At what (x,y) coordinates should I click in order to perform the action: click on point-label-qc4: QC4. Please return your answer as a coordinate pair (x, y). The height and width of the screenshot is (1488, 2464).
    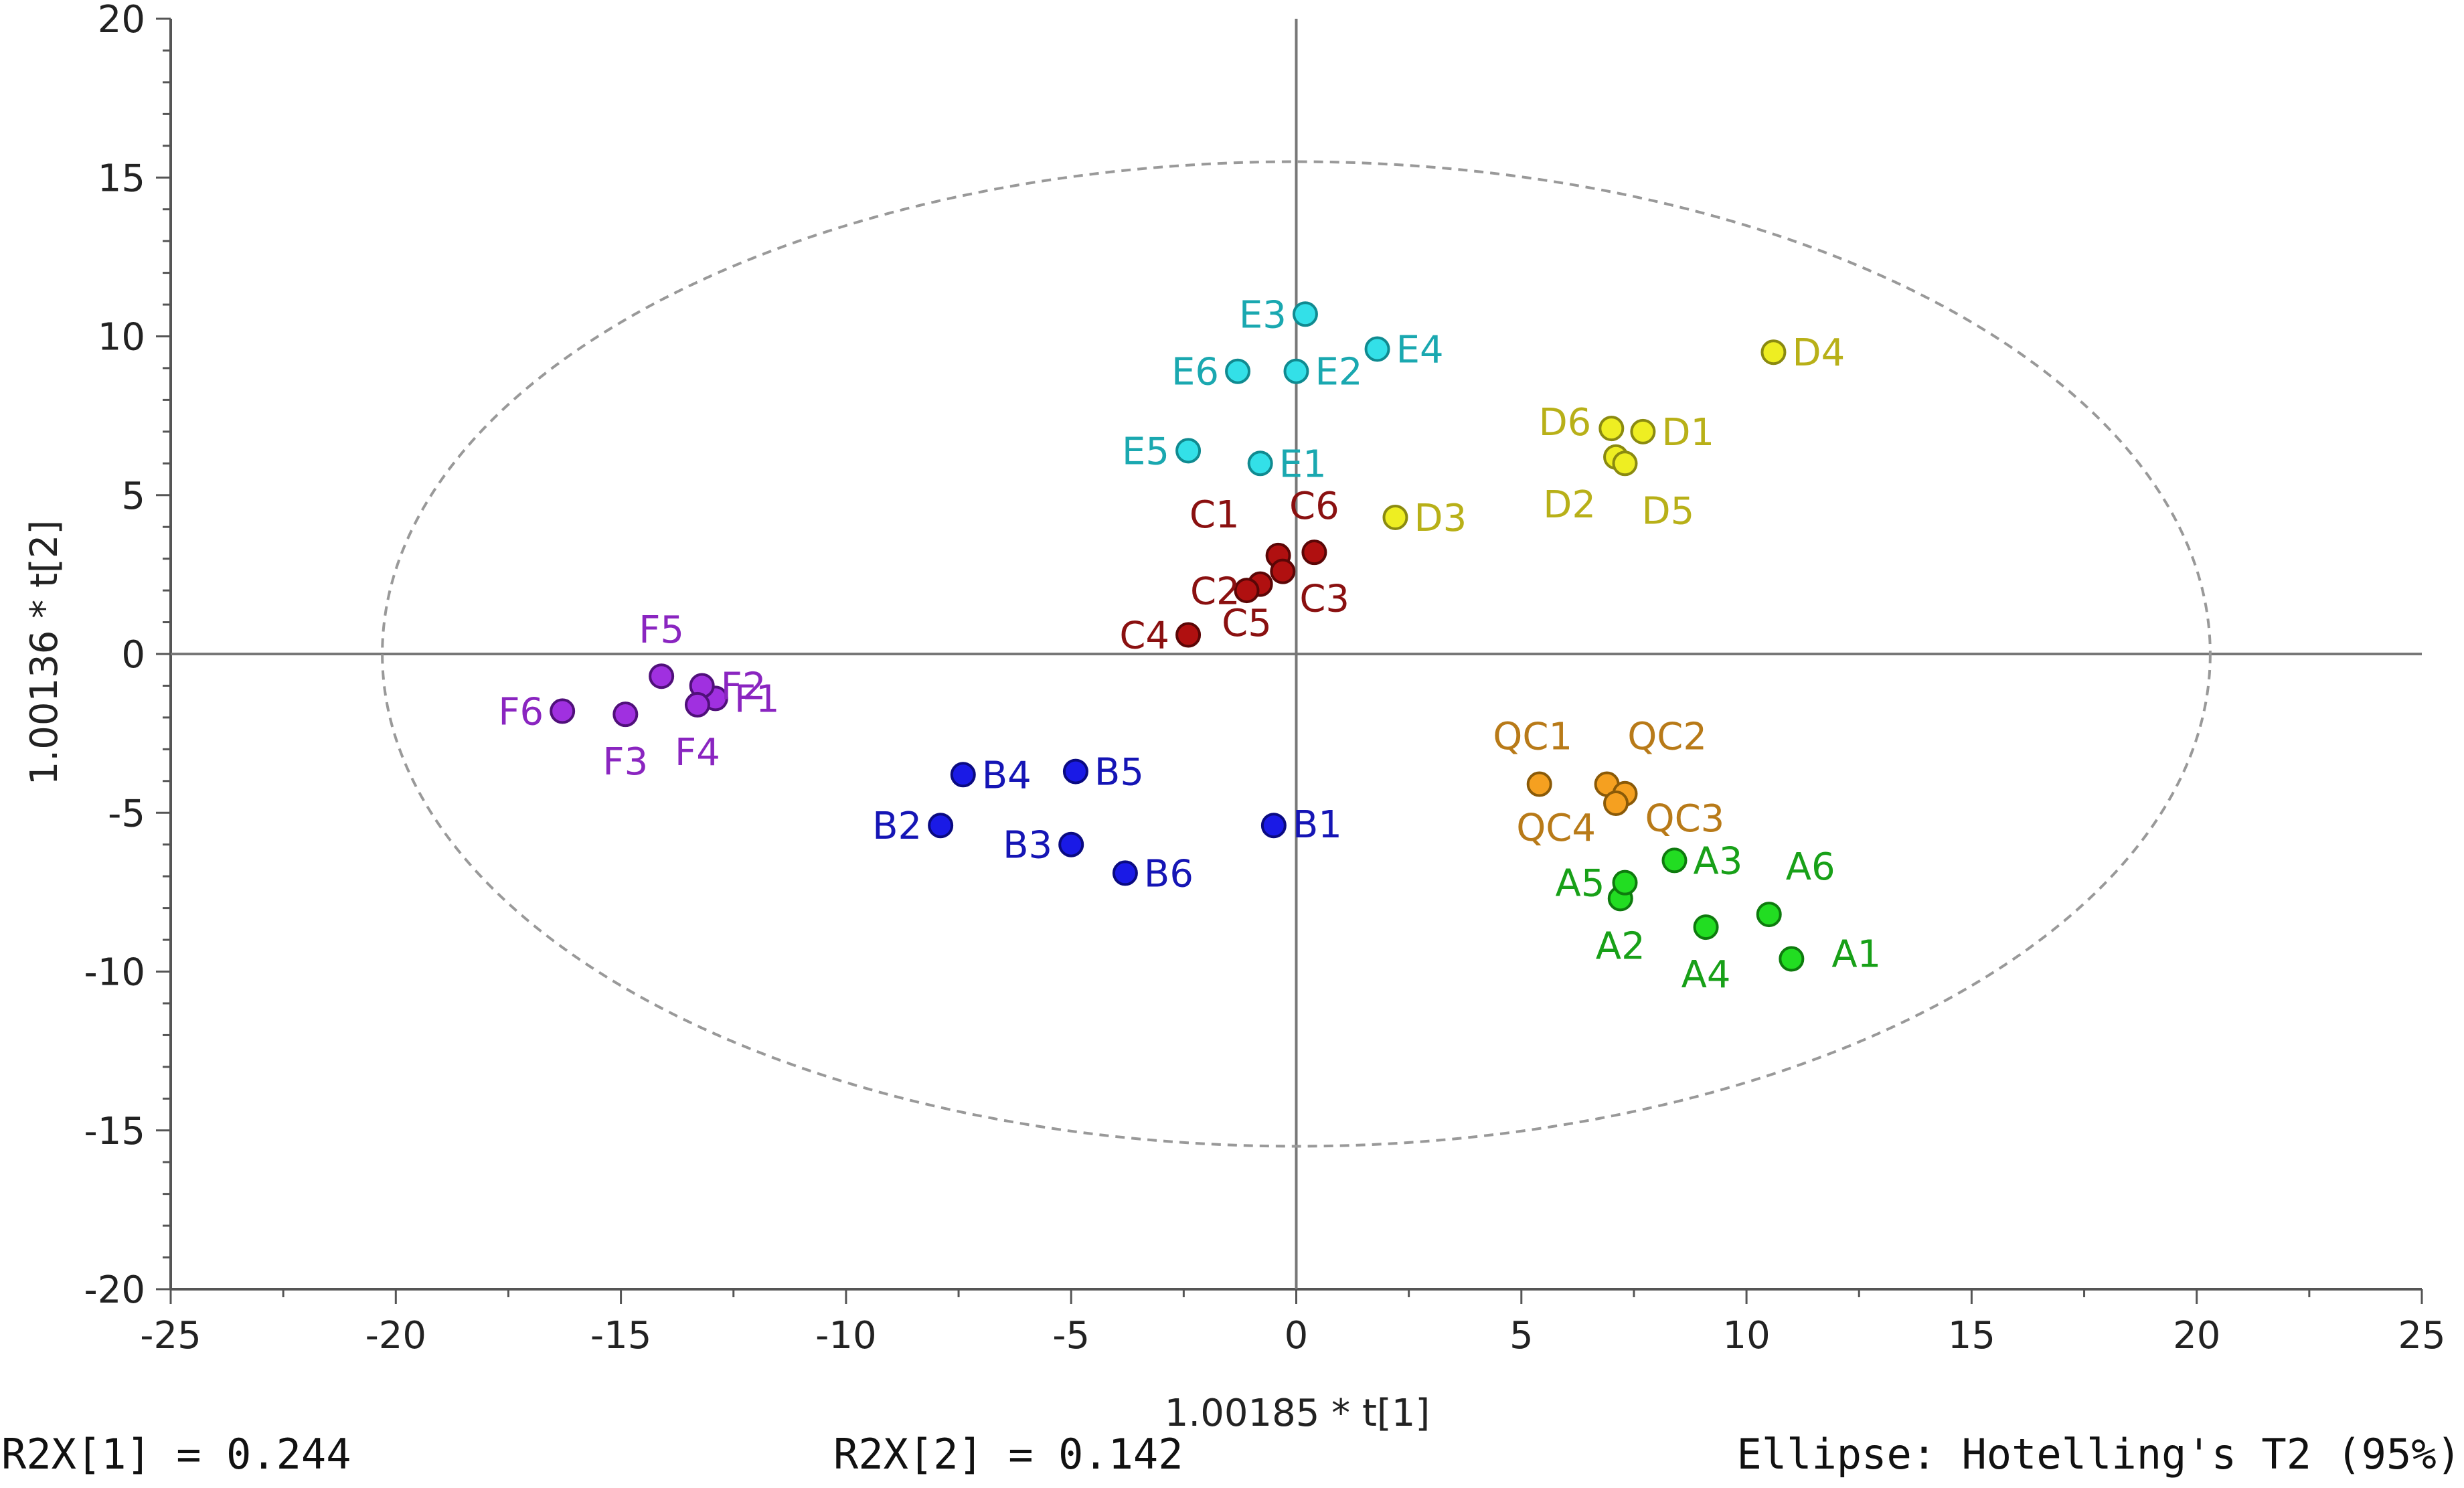
    Looking at the image, I should click on (1556, 828).